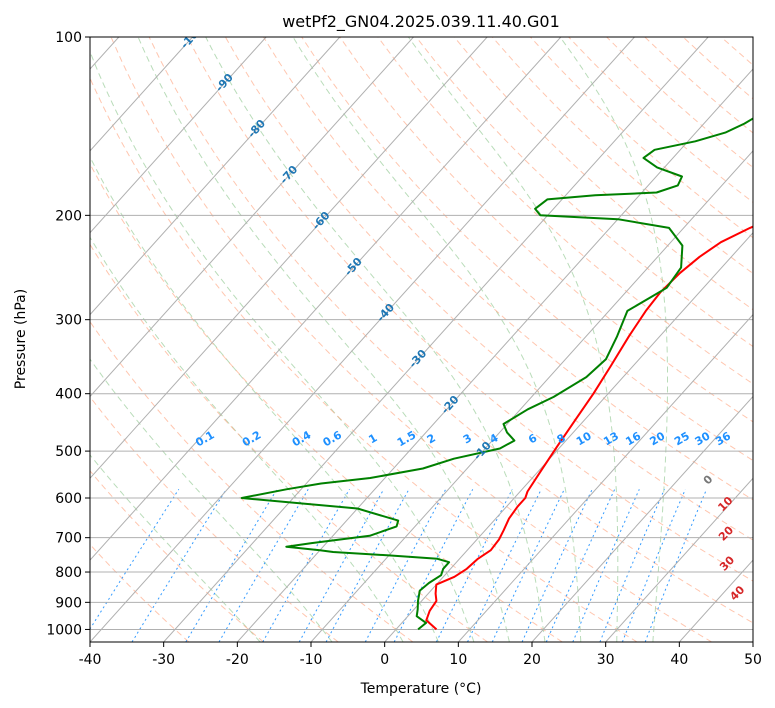 Image resolution: width=775 pixels, height=708 pixels. I want to click on y-tick-label: 1000, so click(64, 630).